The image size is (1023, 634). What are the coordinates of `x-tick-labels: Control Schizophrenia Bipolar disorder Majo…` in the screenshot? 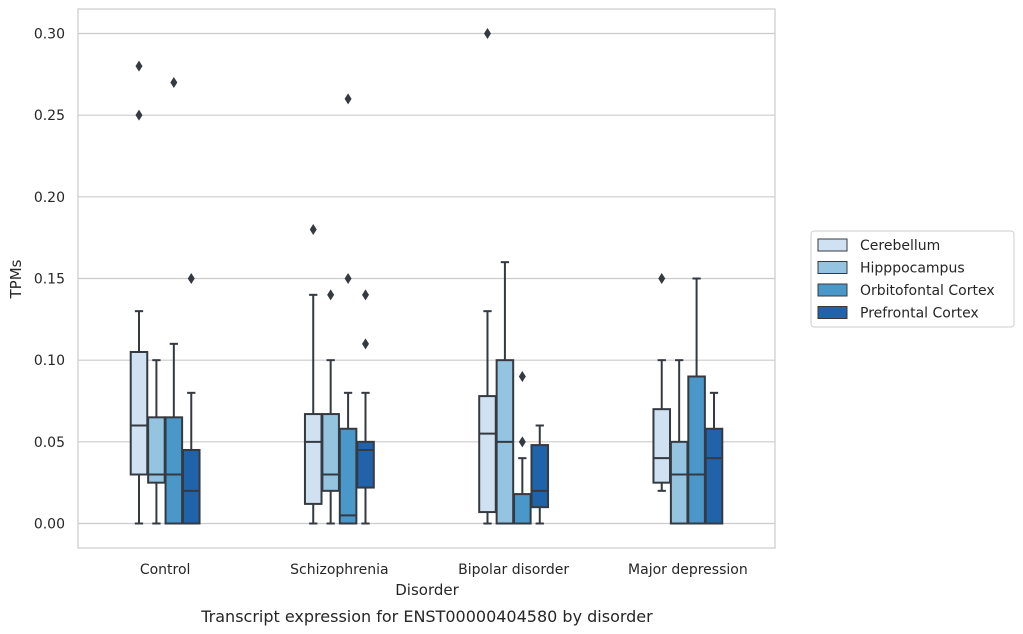 It's located at (444, 570).